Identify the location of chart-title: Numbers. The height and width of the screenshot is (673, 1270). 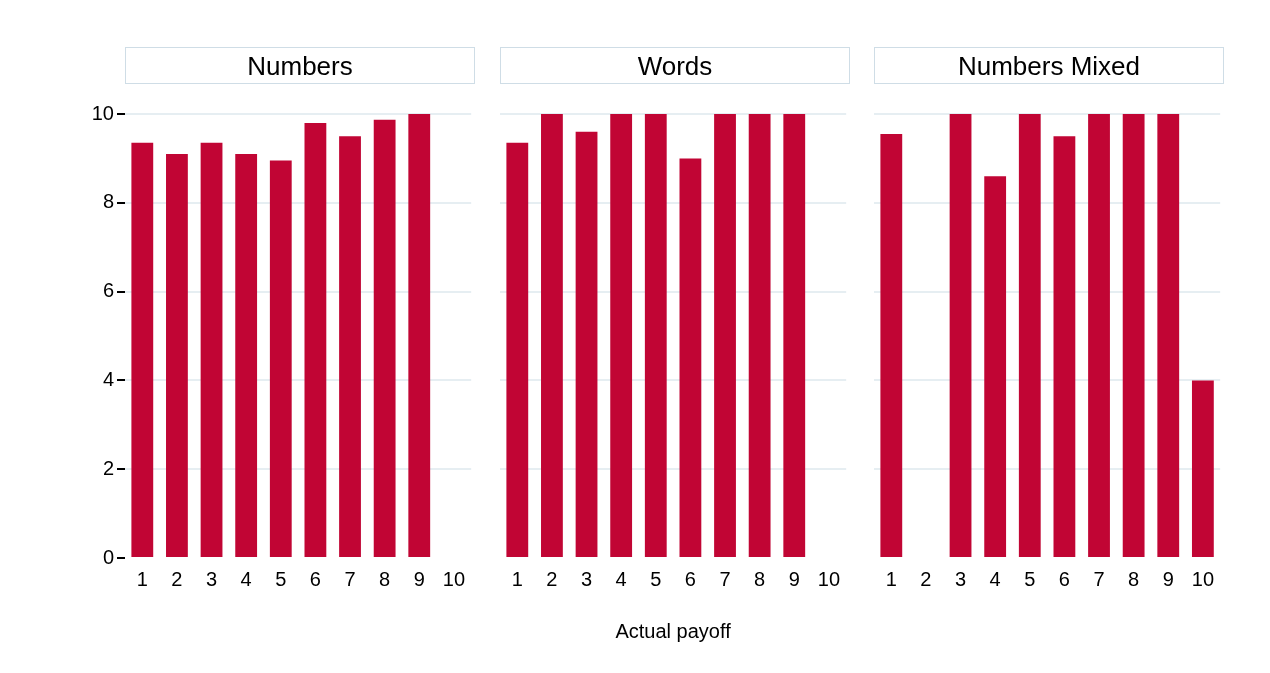
(300, 65).